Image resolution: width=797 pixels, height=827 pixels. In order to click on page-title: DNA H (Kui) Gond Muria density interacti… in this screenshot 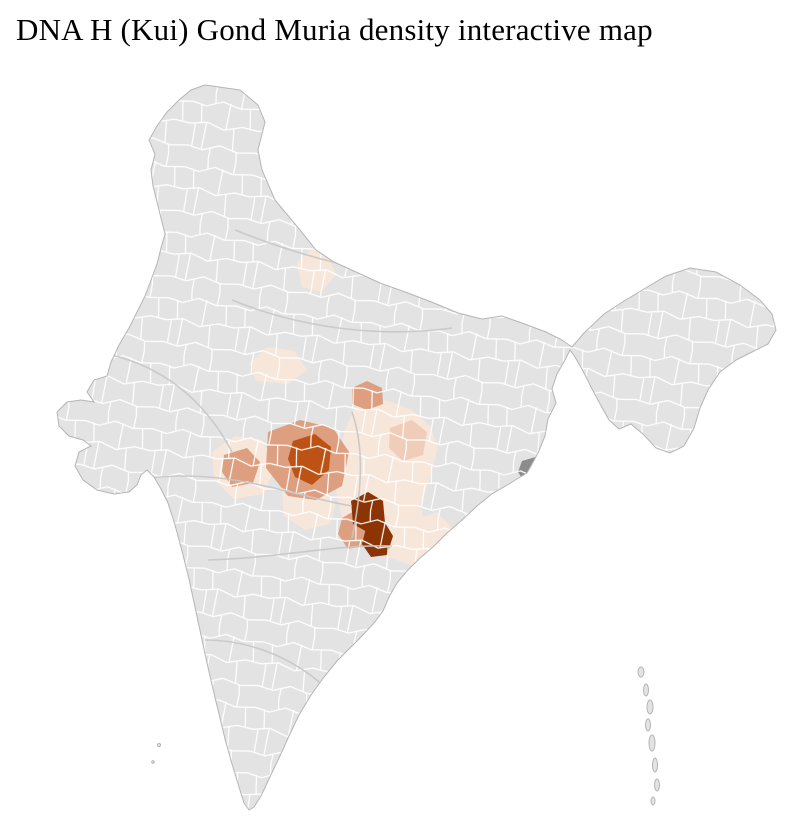, I will do `click(334, 29)`.